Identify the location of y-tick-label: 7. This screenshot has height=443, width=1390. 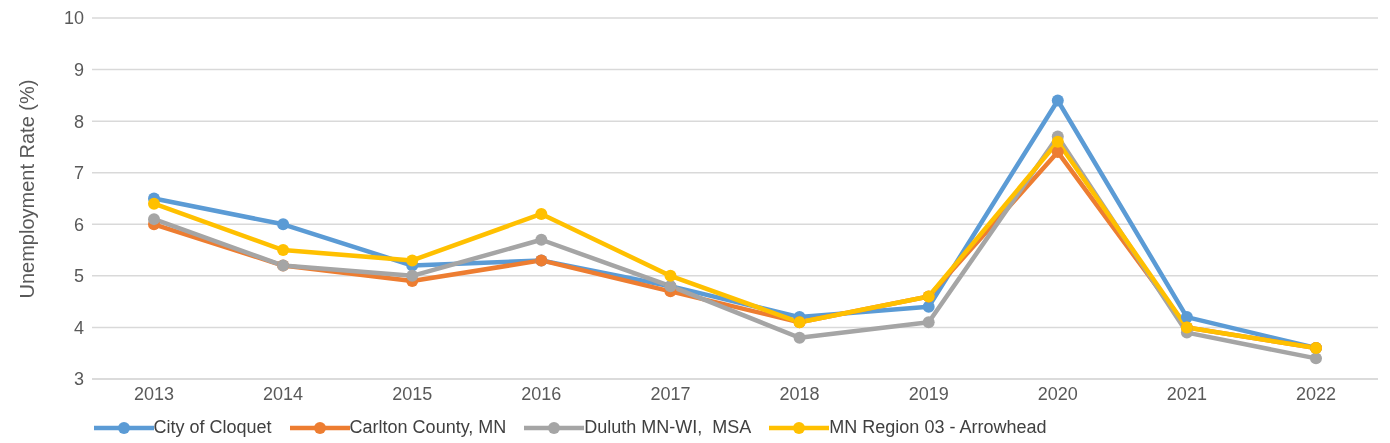
(78, 173).